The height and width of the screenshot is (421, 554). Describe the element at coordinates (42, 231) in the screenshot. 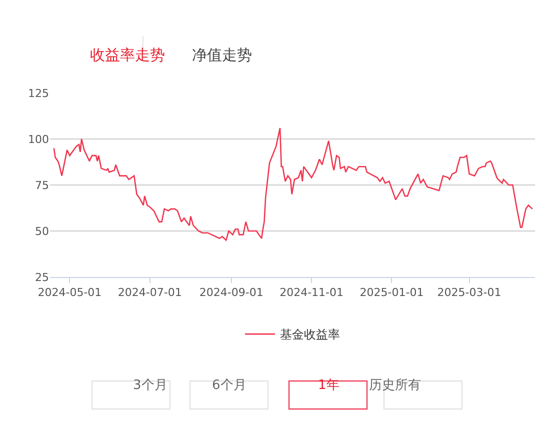

I see `y-tick-label: 50` at that location.